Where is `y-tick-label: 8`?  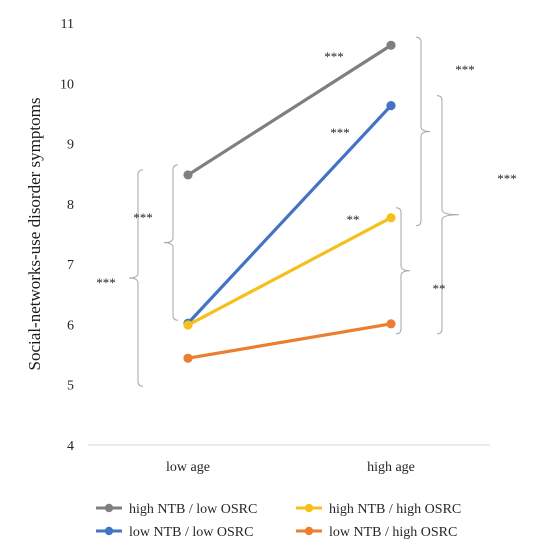
y-tick-label: 8 is located at coordinates (70, 205).